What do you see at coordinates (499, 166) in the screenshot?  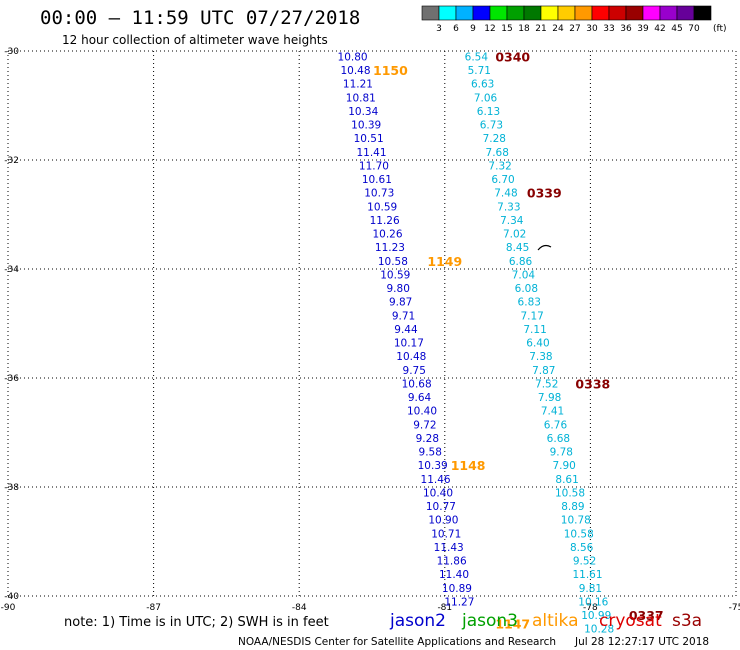 I see `wave-height-label: 7.32` at bounding box center [499, 166].